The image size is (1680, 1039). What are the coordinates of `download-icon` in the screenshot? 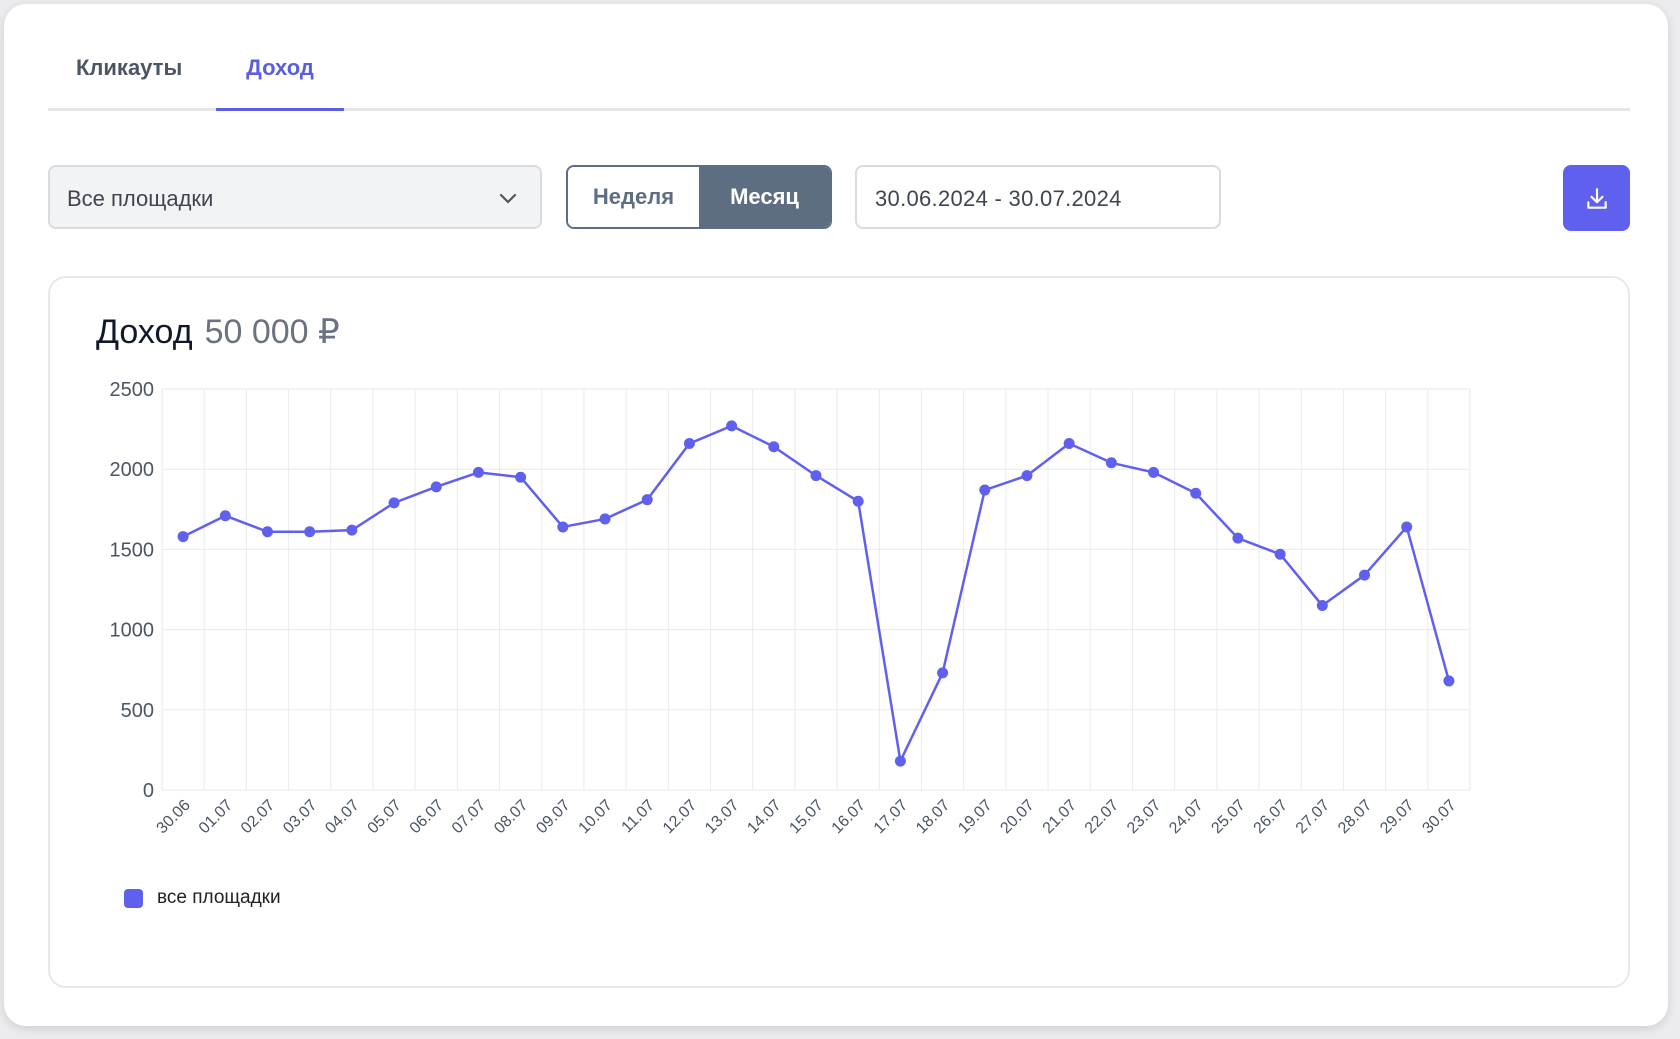 It's located at (1597, 198).